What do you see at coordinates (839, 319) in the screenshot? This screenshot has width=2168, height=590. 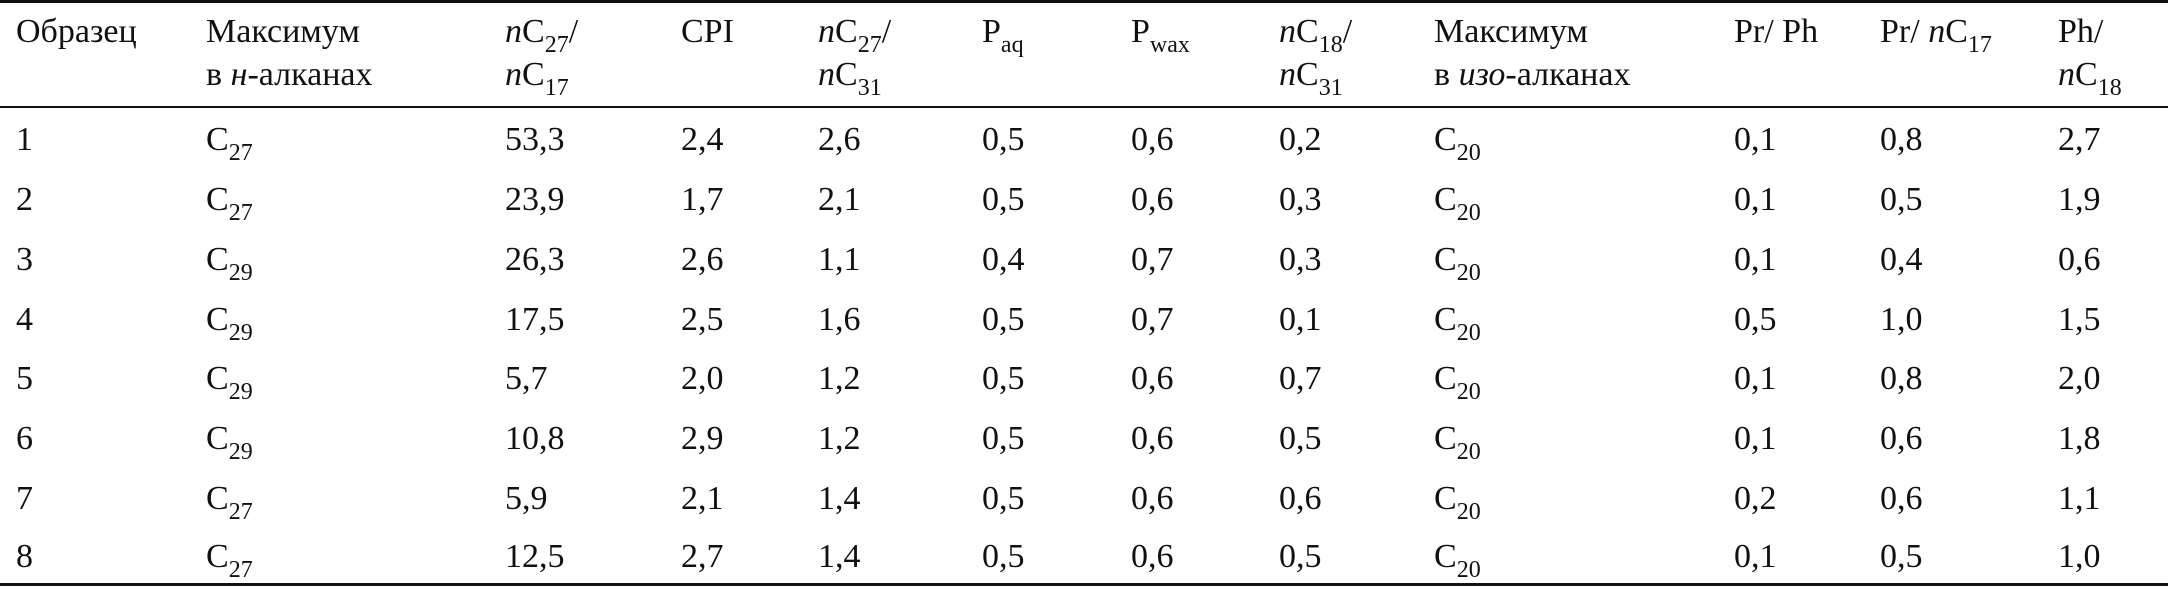 I see `cell-ratio-27-31: 1,6` at bounding box center [839, 319].